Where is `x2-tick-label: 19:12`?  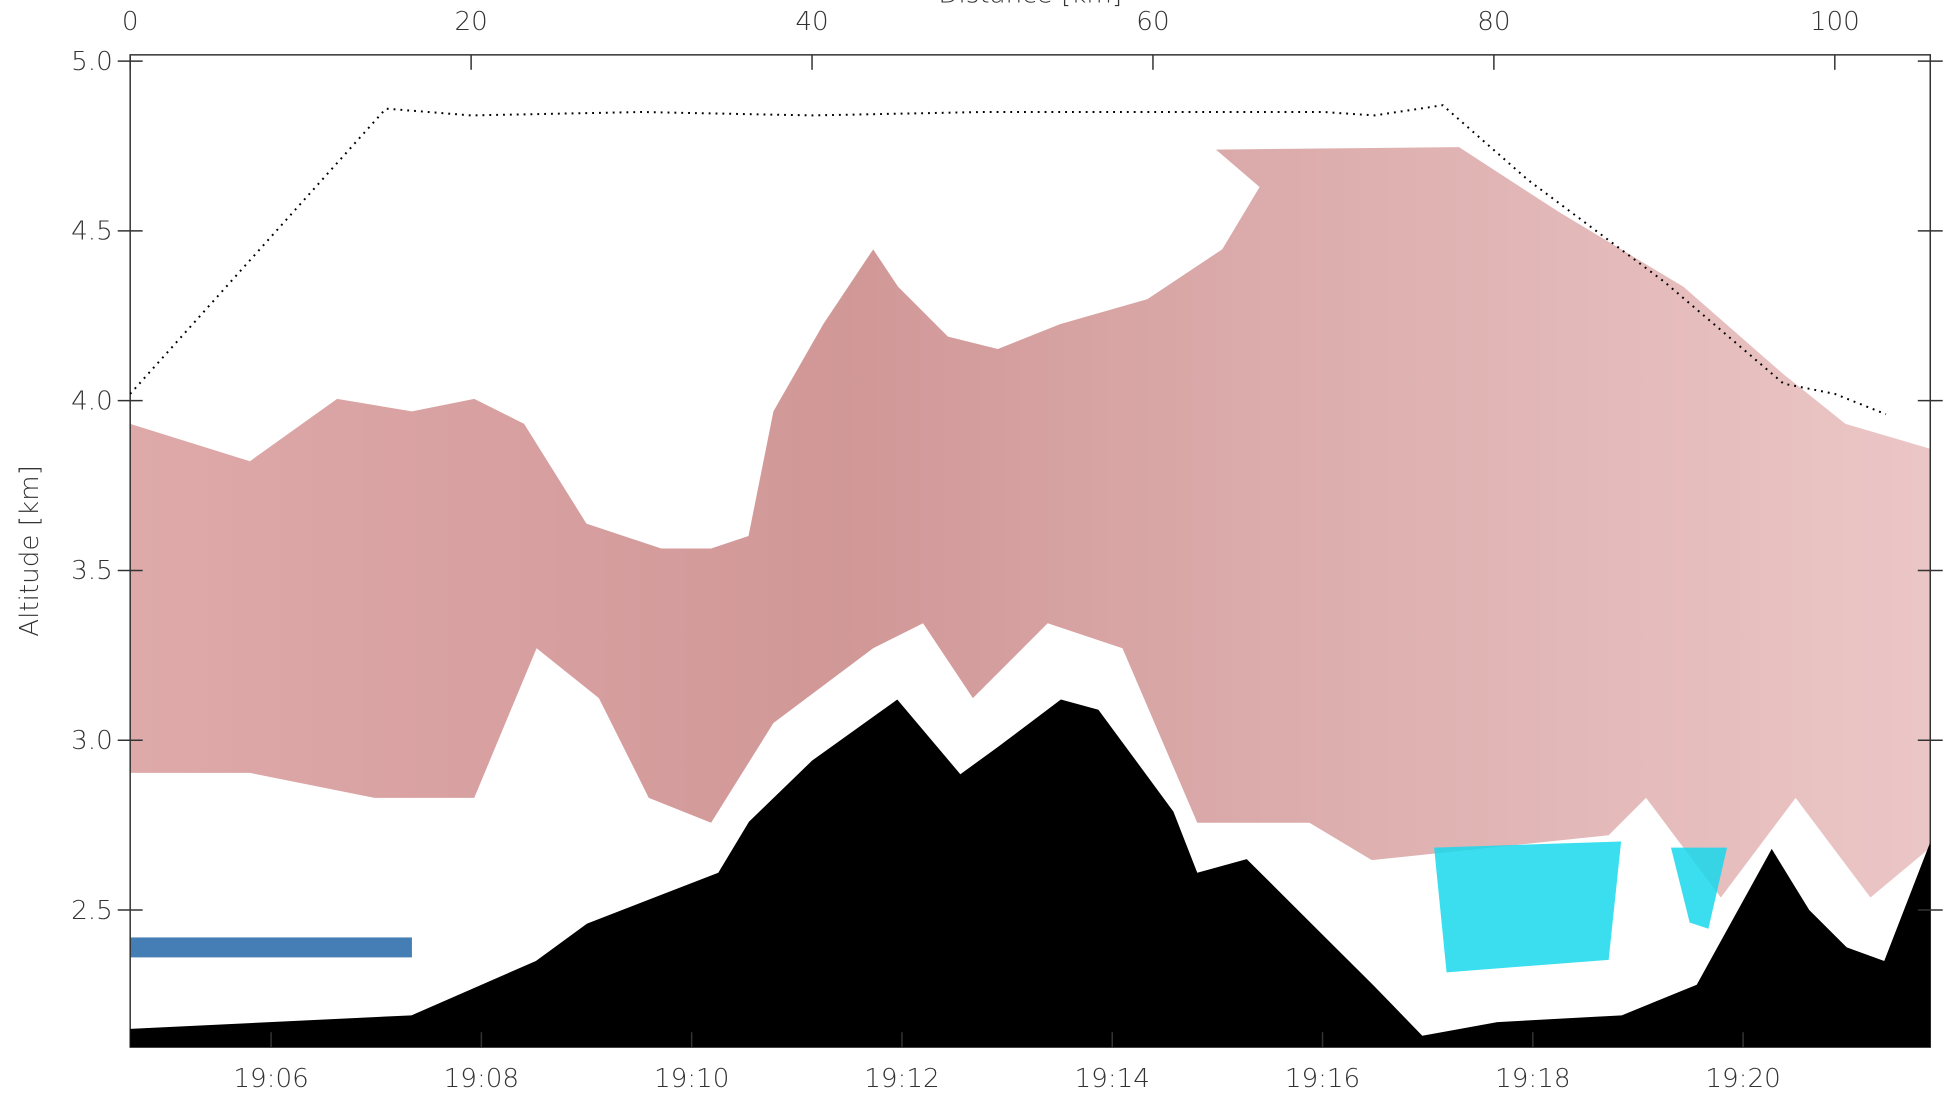
x2-tick-label: 19:12 is located at coordinates (901, 1079).